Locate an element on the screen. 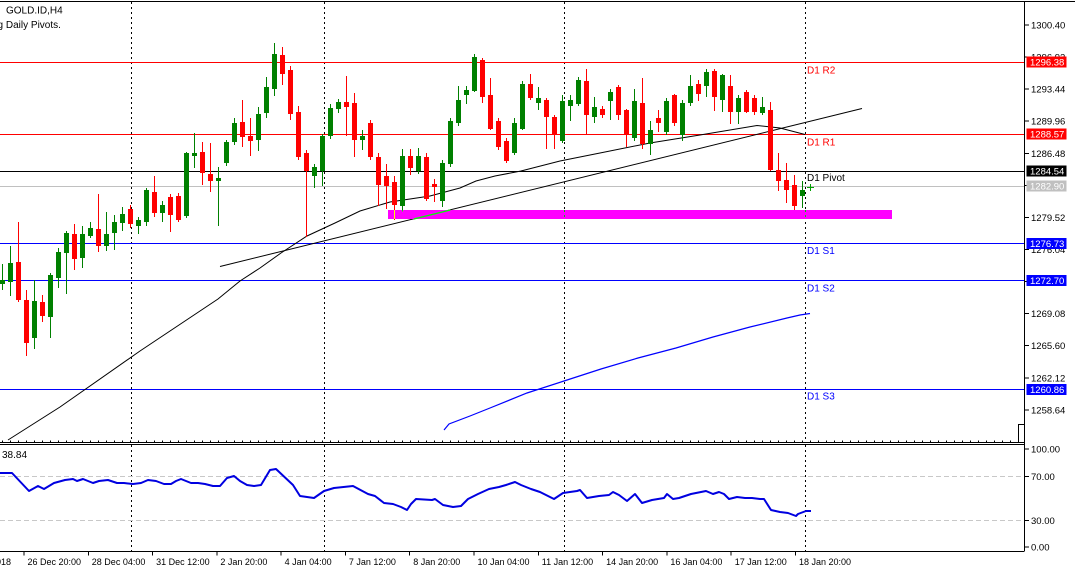 The height and width of the screenshot is (576, 1075). svg-text: 1279.52 is located at coordinates (1048, 218).